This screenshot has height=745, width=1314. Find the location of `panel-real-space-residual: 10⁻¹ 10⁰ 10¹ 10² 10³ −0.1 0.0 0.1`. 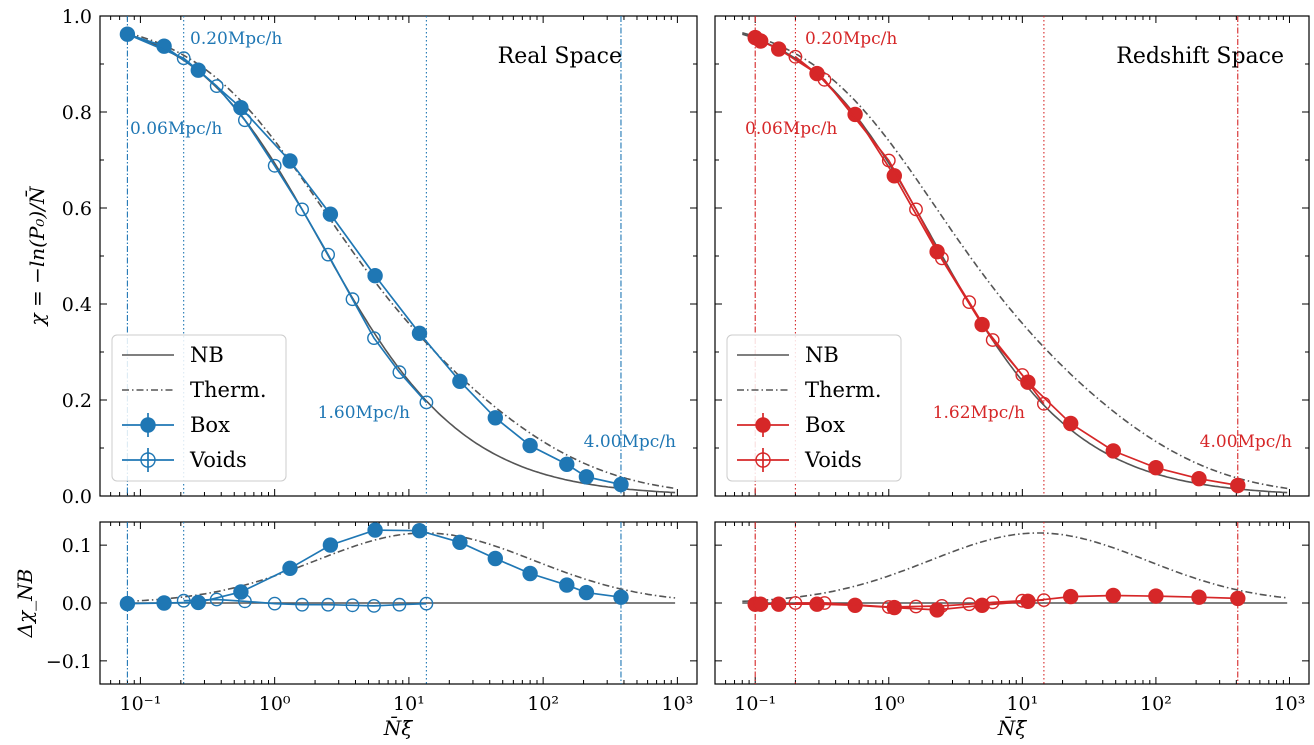

panel-real-space-residual: 10⁻¹ 10⁰ 10¹ 10² 10³ −0.1 0.0 0.1 is located at coordinates (372, 618).